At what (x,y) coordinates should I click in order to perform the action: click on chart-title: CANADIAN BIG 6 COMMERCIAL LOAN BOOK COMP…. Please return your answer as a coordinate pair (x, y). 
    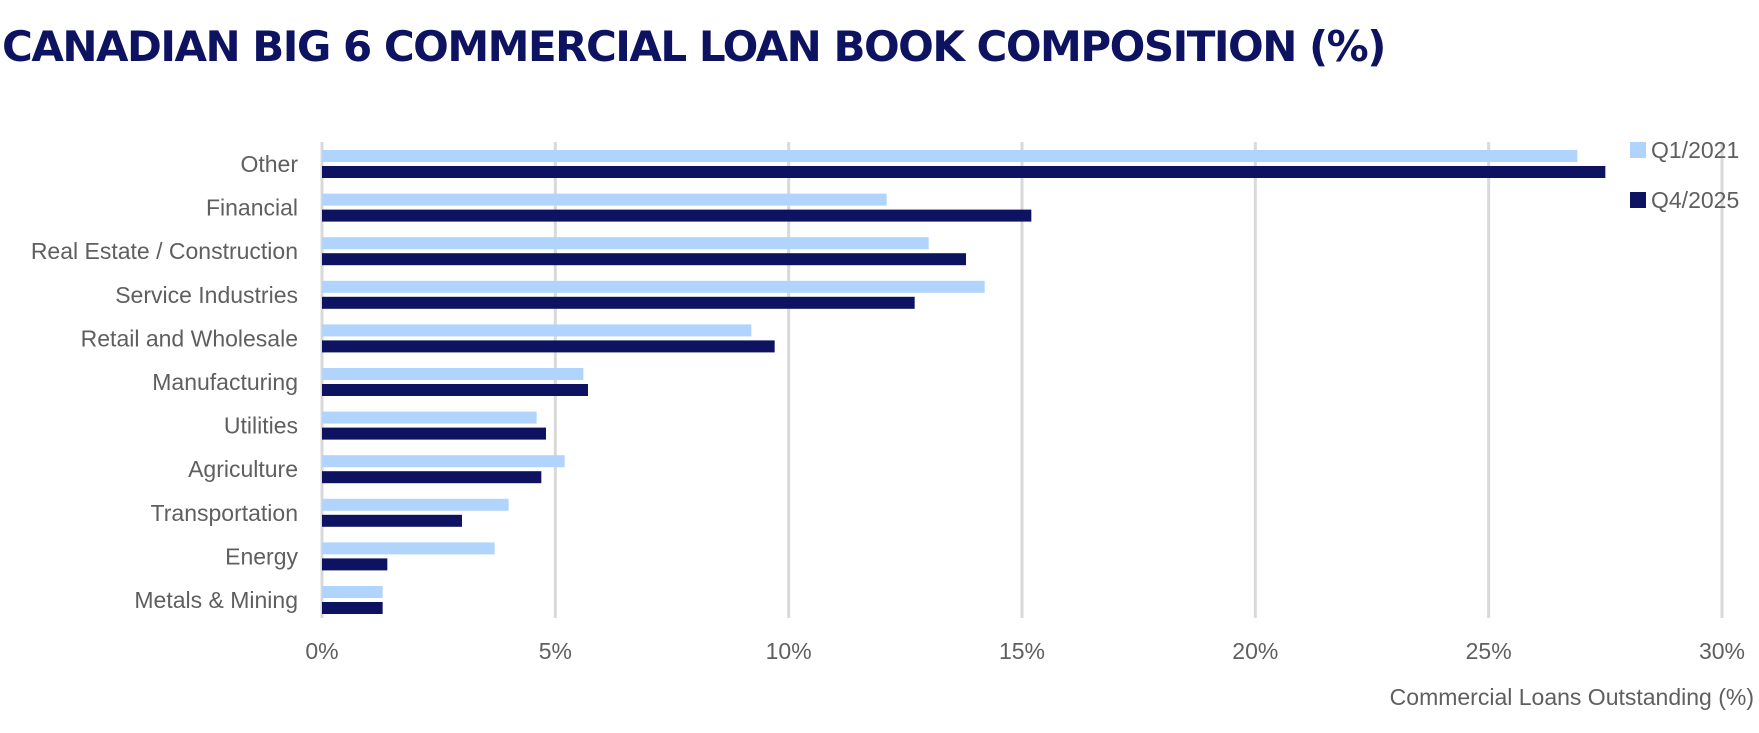
    Looking at the image, I should click on (694, 46).